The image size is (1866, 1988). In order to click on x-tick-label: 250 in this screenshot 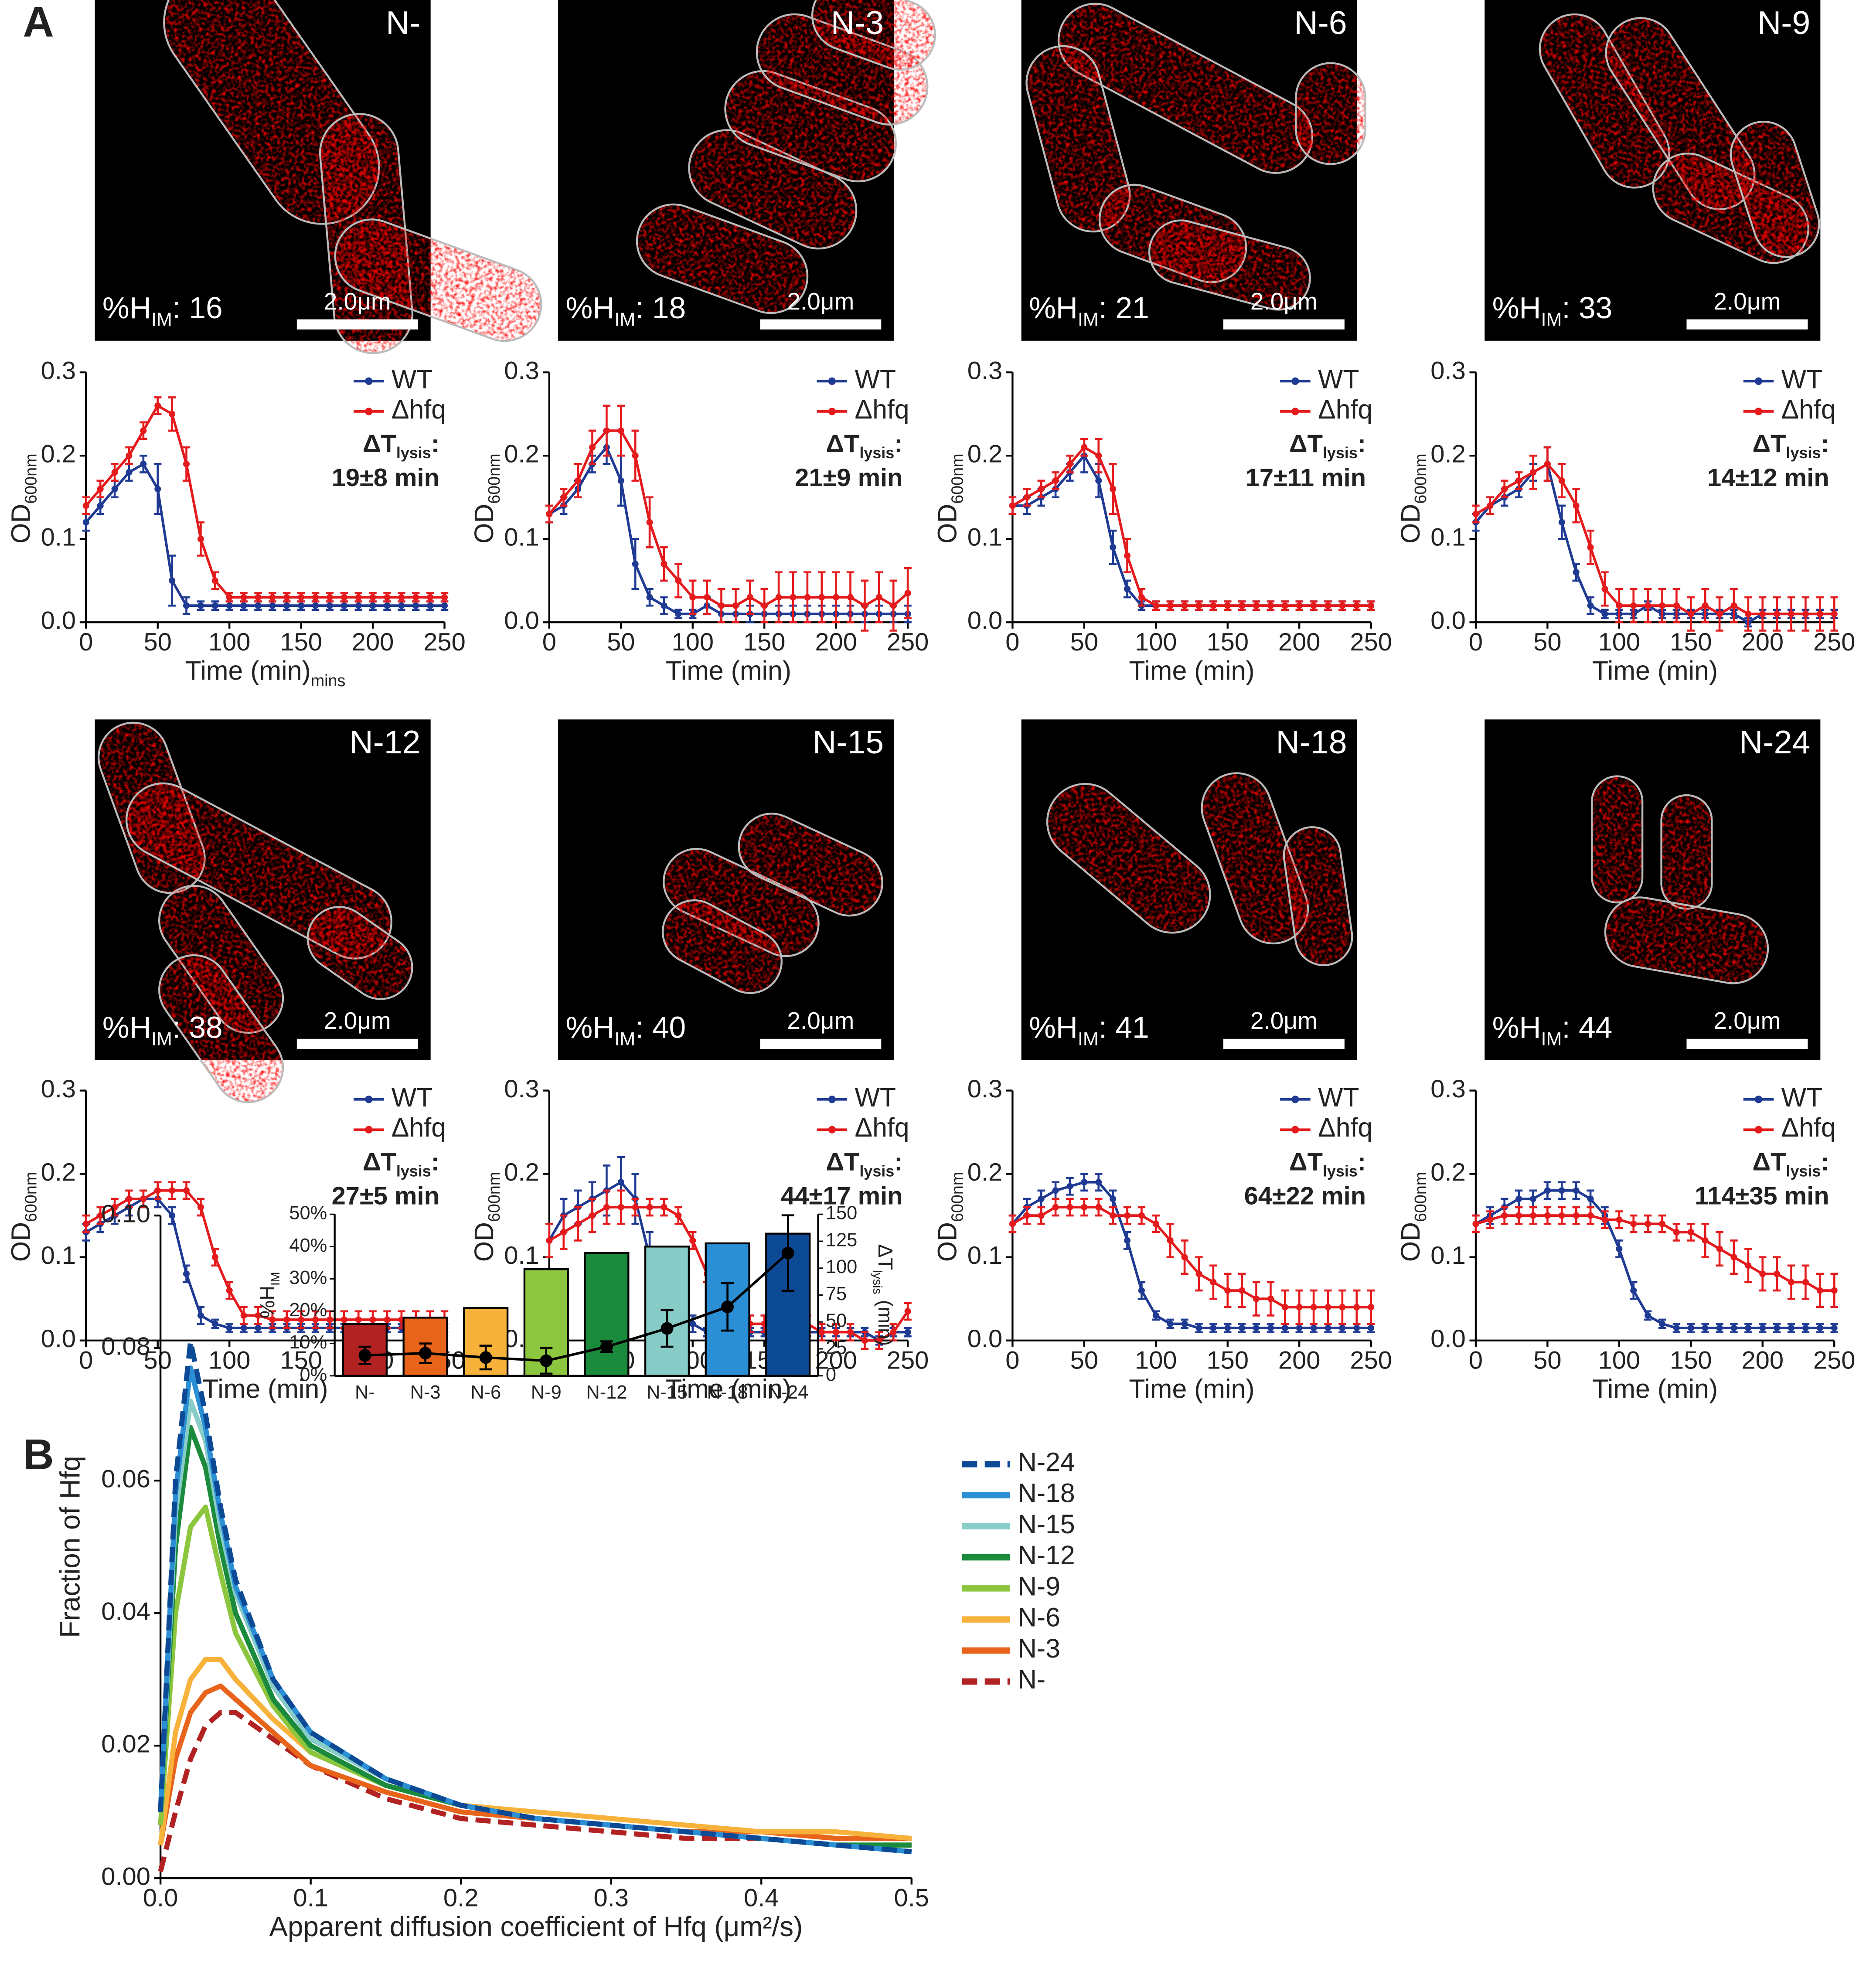, I will do `click(1371, 642)`.